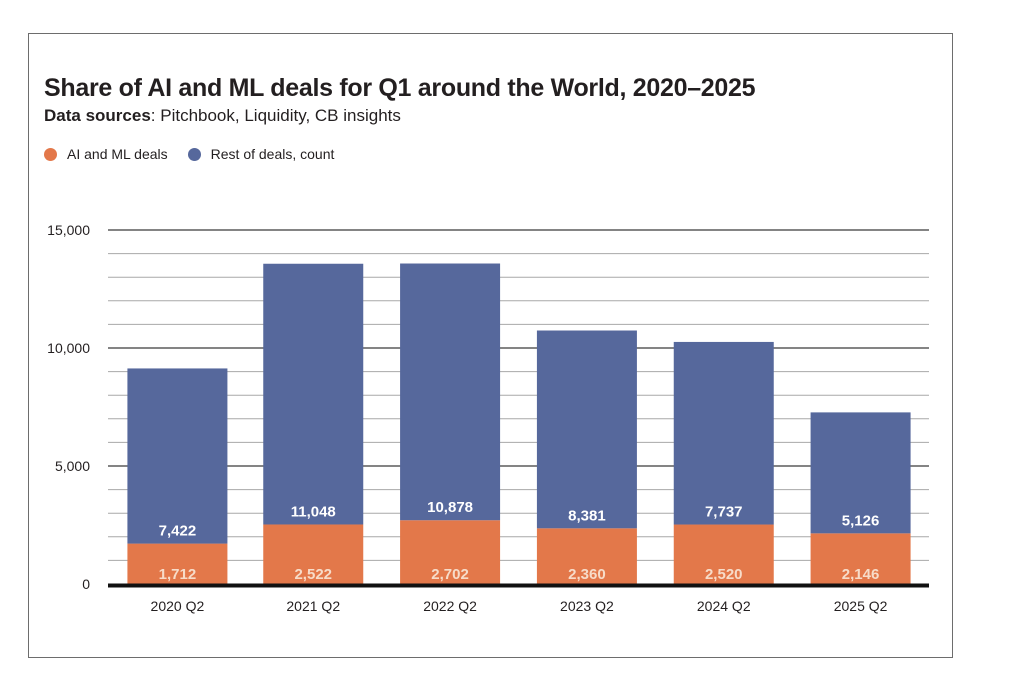 This screenshot has width=1024, height=683. What do you see at coordinates (178, 606) in the screenshot?
I see `x-tick-label: 2020 Q2` at bounding box center [178, 606].